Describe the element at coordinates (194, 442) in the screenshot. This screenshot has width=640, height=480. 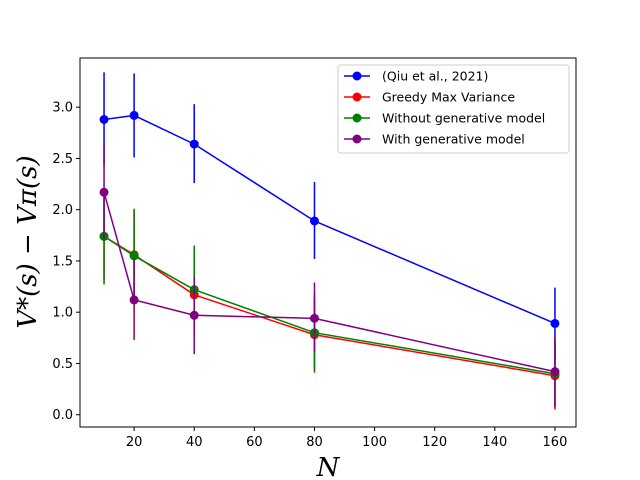
I see `x-tick-label: 40` at that location.